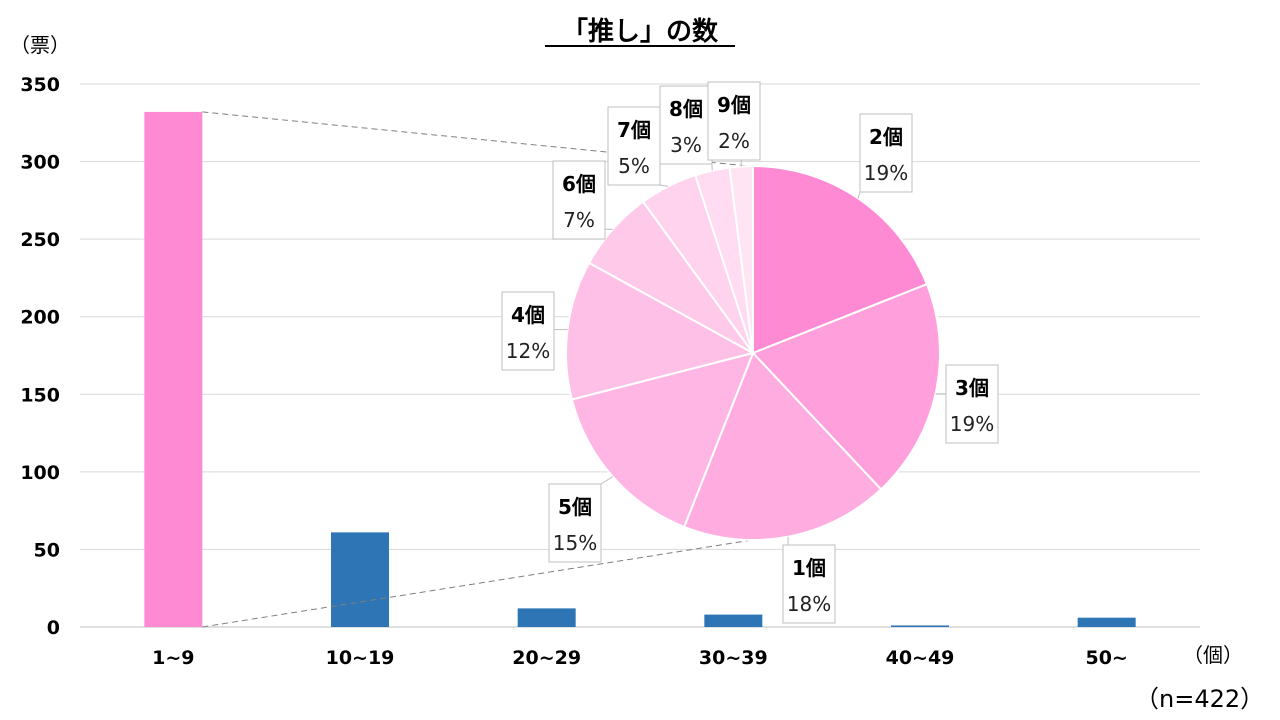 The image size is (1280, 720). I want to click on pie-slice-label: 8個, so click(686, 109).